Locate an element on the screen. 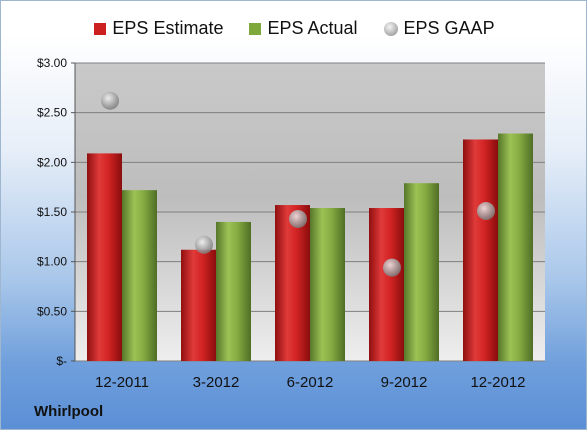 The image size is (587, 430). x-tick-label: 12-2012 is located at coordinates (497, 382).